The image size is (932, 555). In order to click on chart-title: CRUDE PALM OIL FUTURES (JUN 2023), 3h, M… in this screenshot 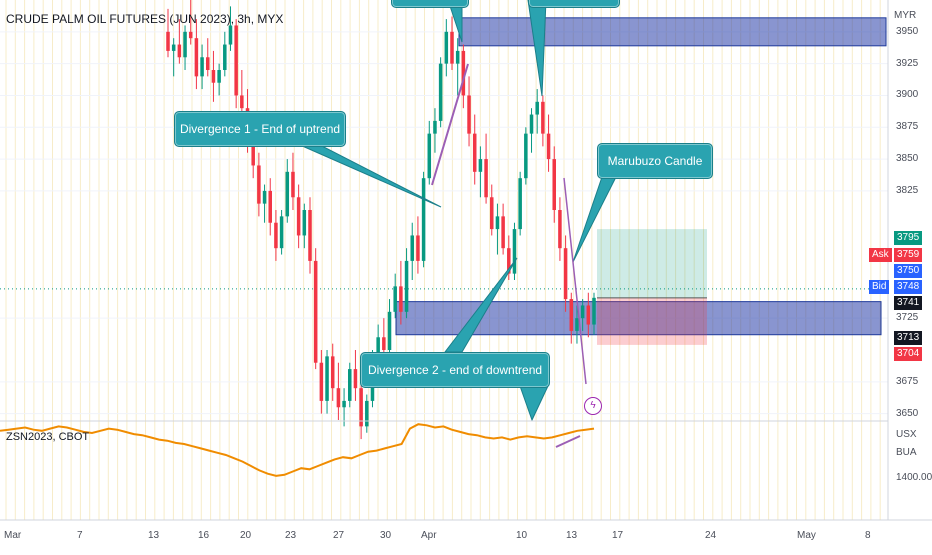, I will do `click(145, 19)`.